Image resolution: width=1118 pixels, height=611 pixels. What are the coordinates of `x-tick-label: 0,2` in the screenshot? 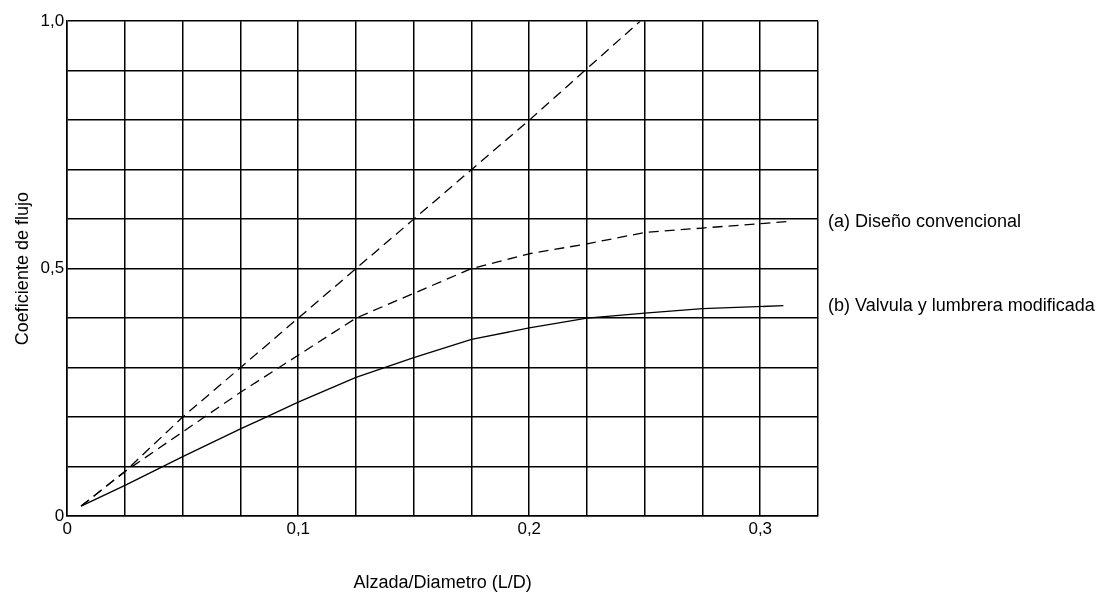 It's located at (529, 528).